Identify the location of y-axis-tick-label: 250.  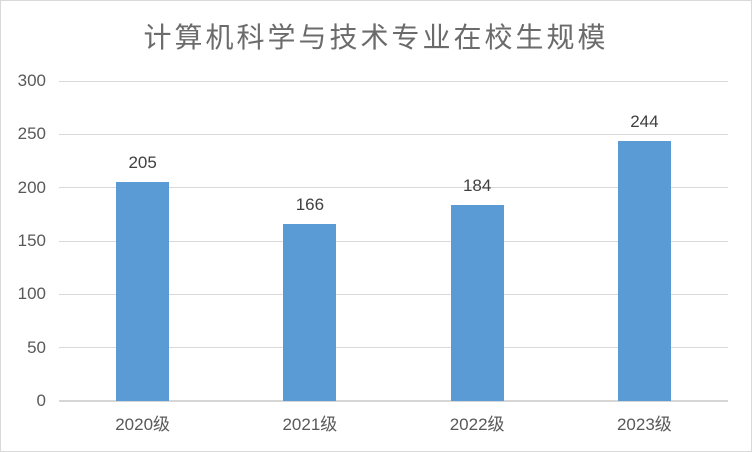
(31, 134).